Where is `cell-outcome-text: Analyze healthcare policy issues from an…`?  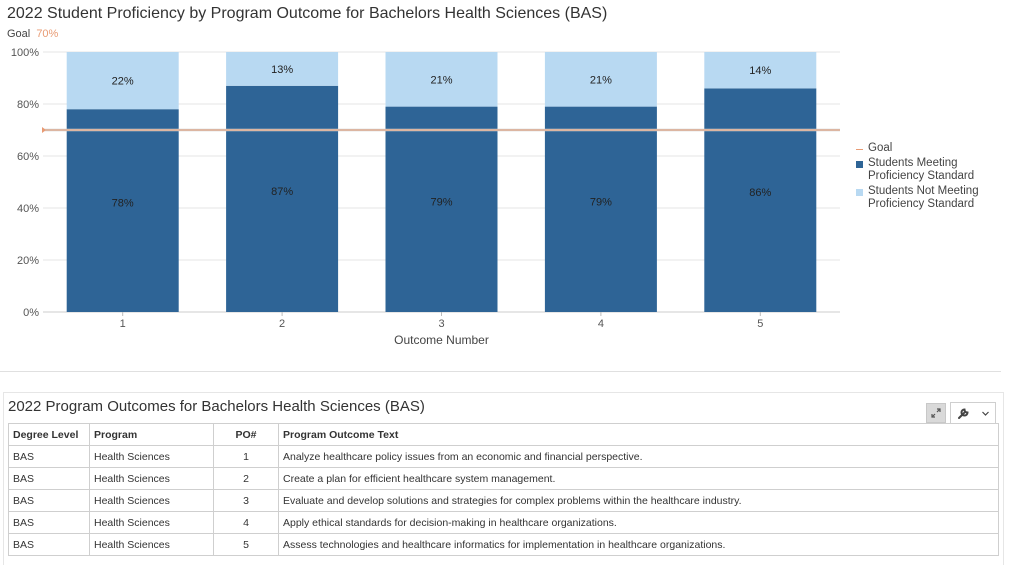 cell-outcome-text: Analyze healthcare policy issues from an… is located at coordinates (638, 456).